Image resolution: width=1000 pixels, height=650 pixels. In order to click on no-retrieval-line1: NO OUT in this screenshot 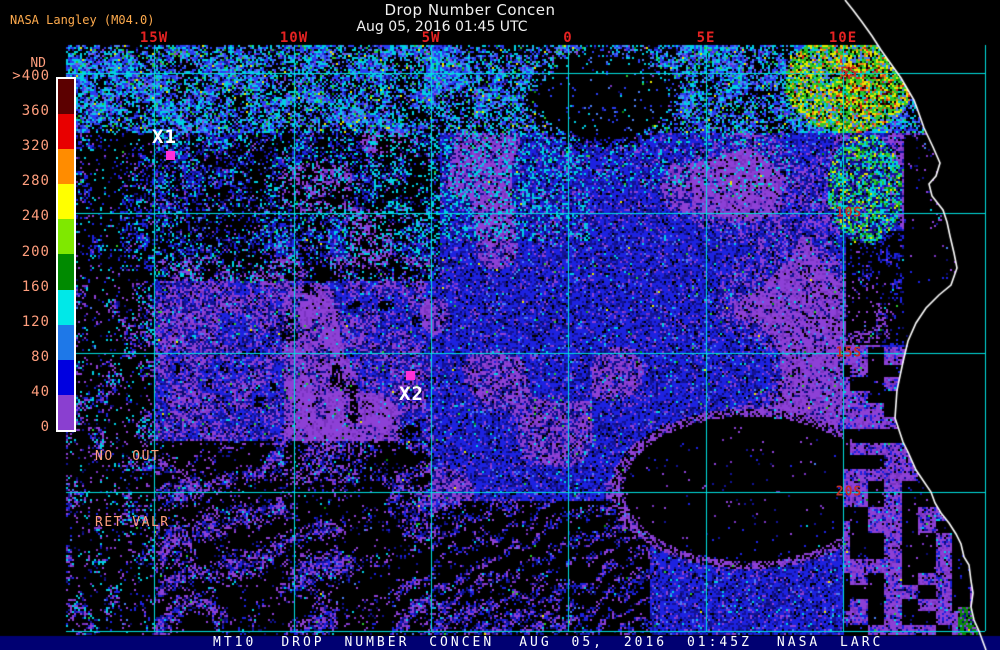, I will do `click(128, 456)`.